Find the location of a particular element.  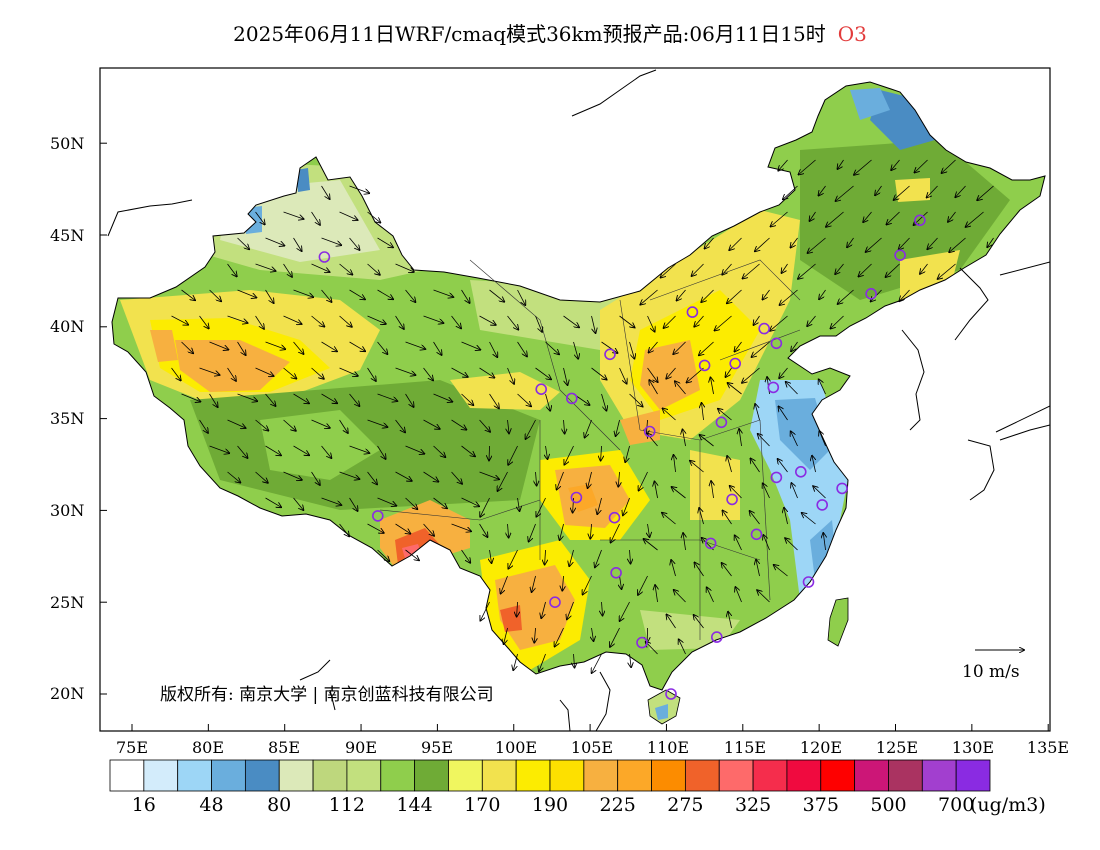

lon-label-130e: 130E is located at coordinates (973, 747).